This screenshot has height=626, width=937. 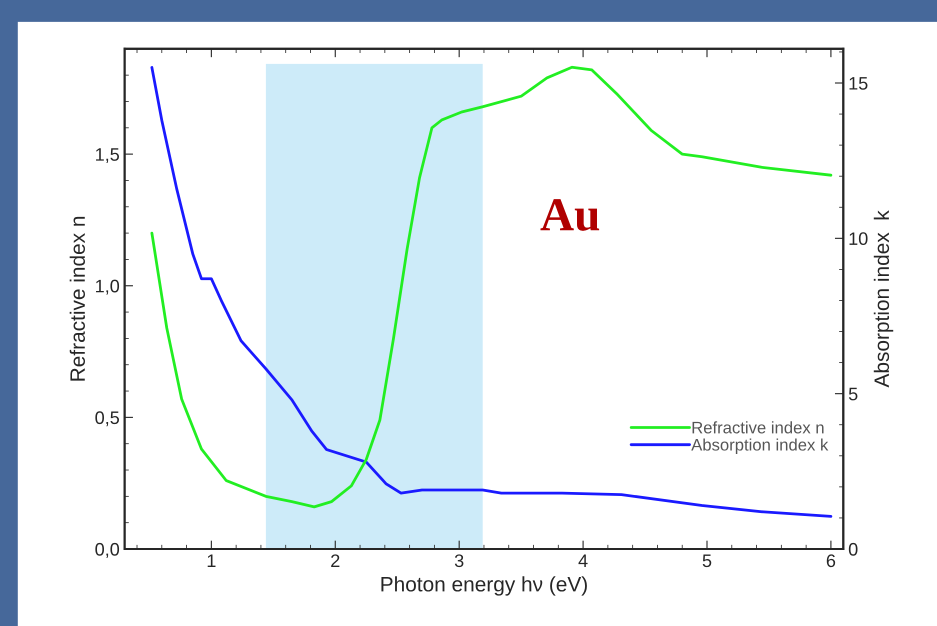 I want to click on legend-label: Refractive index n, so click(x=758, y=427).